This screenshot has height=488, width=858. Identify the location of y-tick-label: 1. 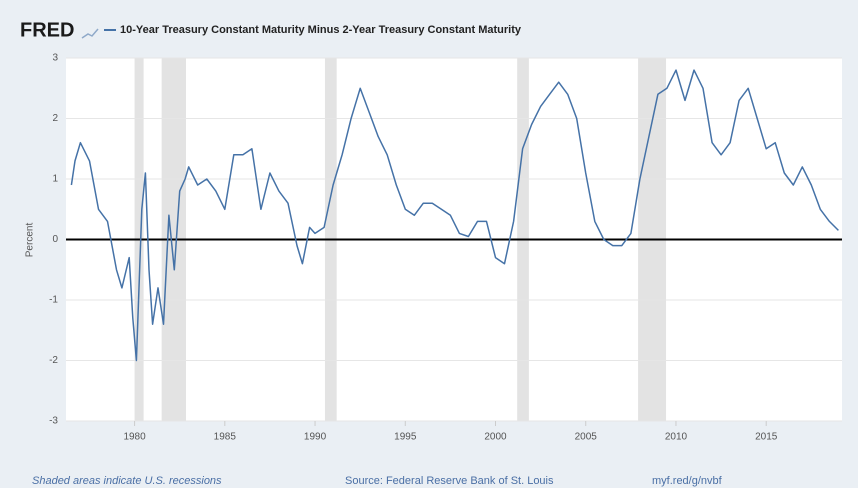
(55, 179).